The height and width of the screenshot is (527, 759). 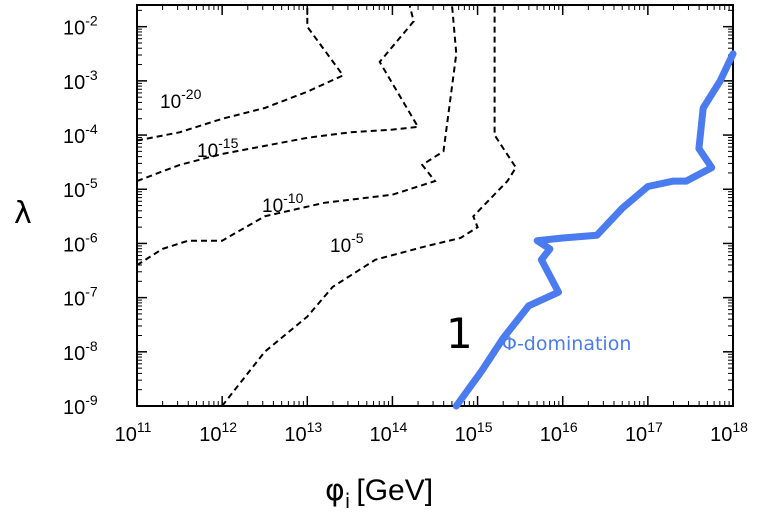 I want to click on x-tick-label: 1015, so click(x=474, y=432).